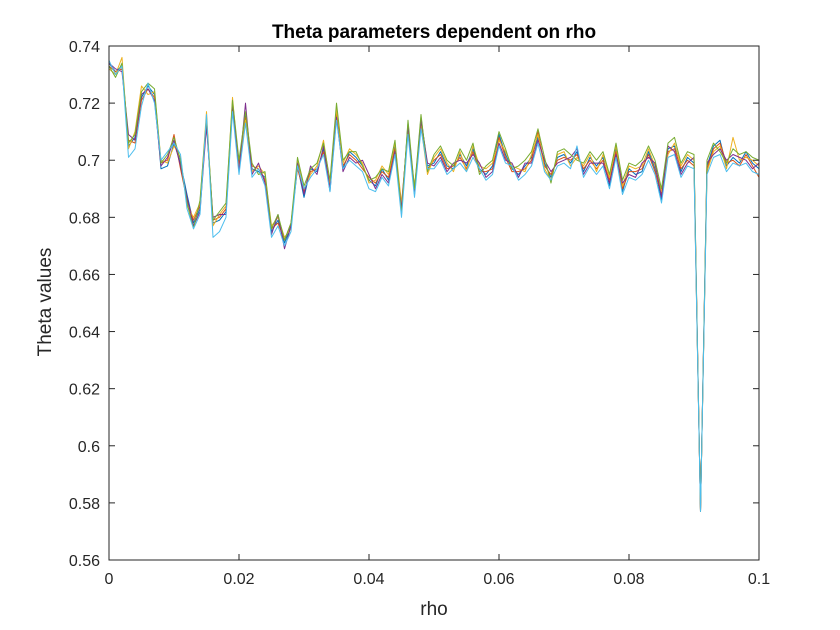 The image size is (840, 630). What do you see at coordinates (45, 302) in the screenshot?
I see `y-axis-label: Theta values` at bounding box center [45, 302].